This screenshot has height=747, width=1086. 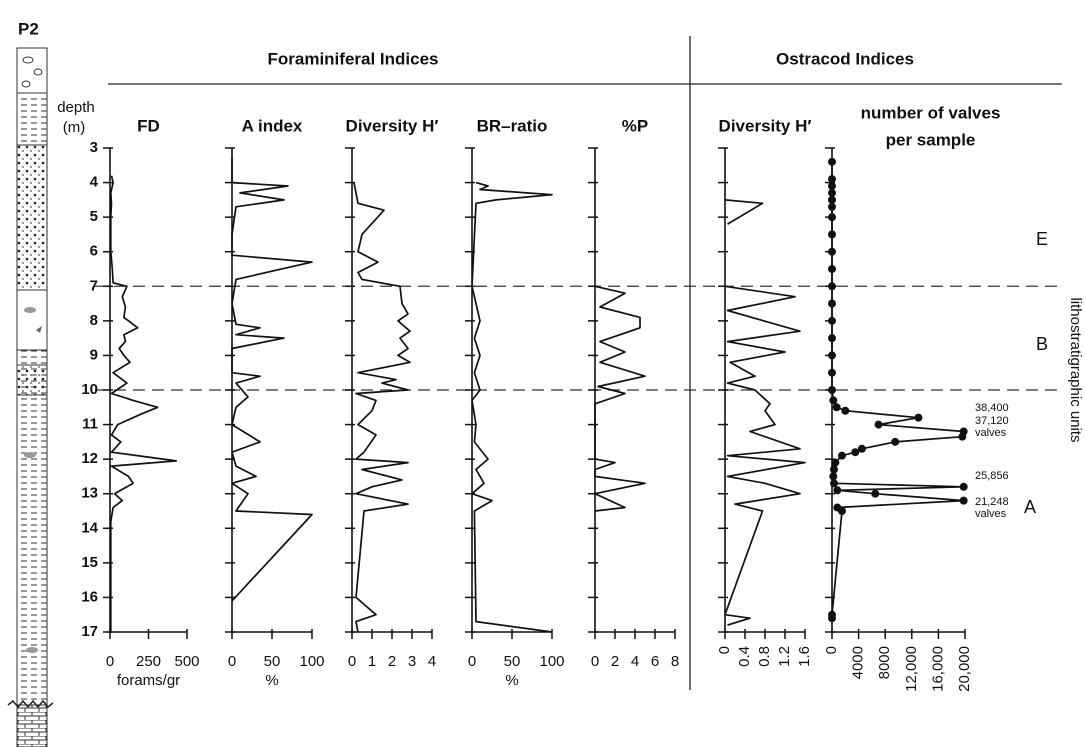 What do you see at coordinates (804, 656) in the screenshot?
I see `x-tick-label: 1.6` at bounding box center [804, 656].